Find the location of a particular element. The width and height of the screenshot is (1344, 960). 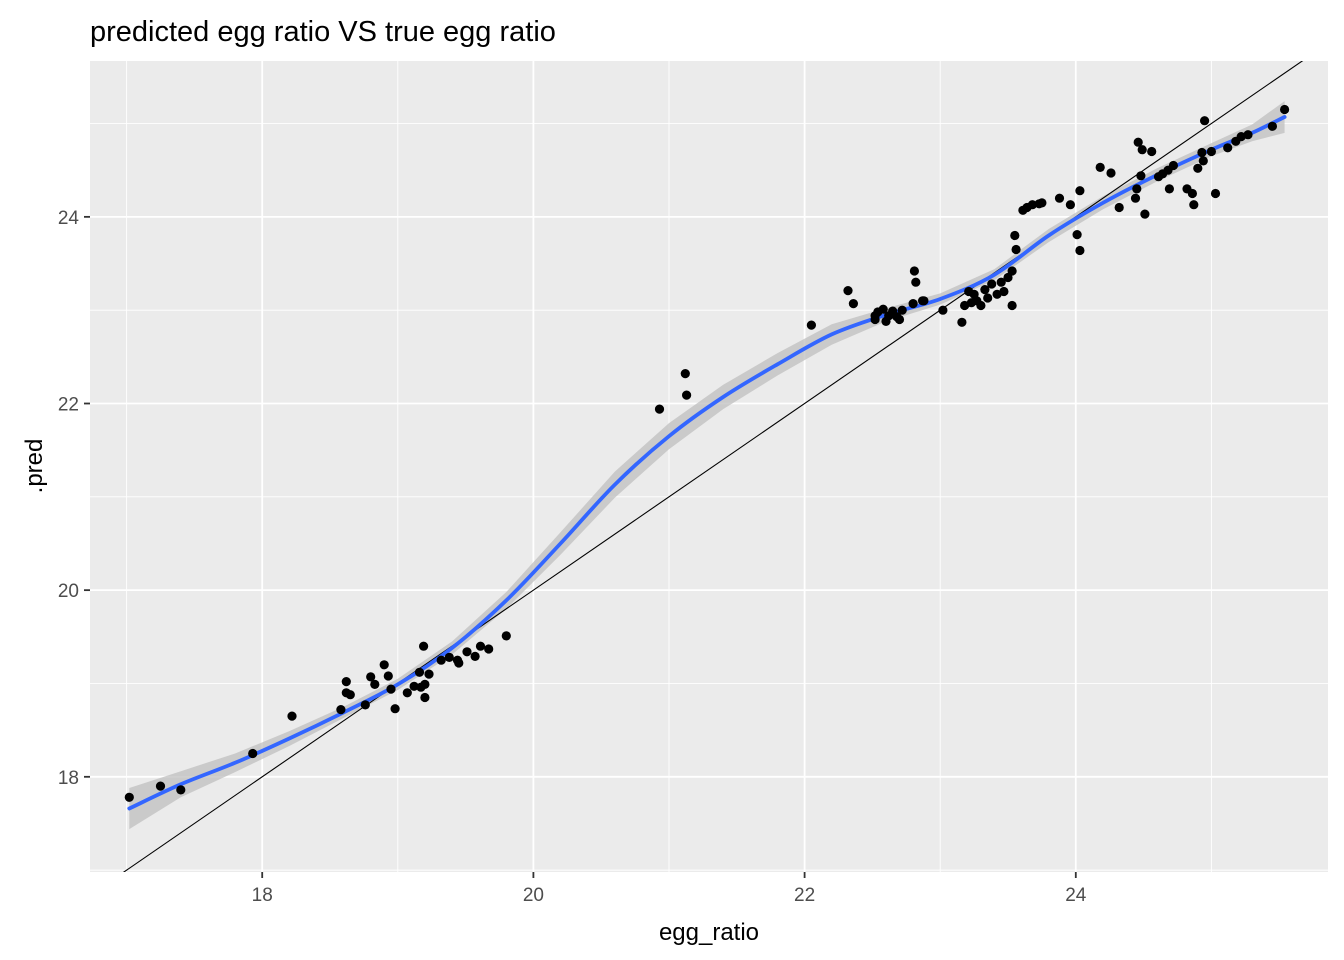

y-tick-label: 18 is located at coordinates (68, 778).